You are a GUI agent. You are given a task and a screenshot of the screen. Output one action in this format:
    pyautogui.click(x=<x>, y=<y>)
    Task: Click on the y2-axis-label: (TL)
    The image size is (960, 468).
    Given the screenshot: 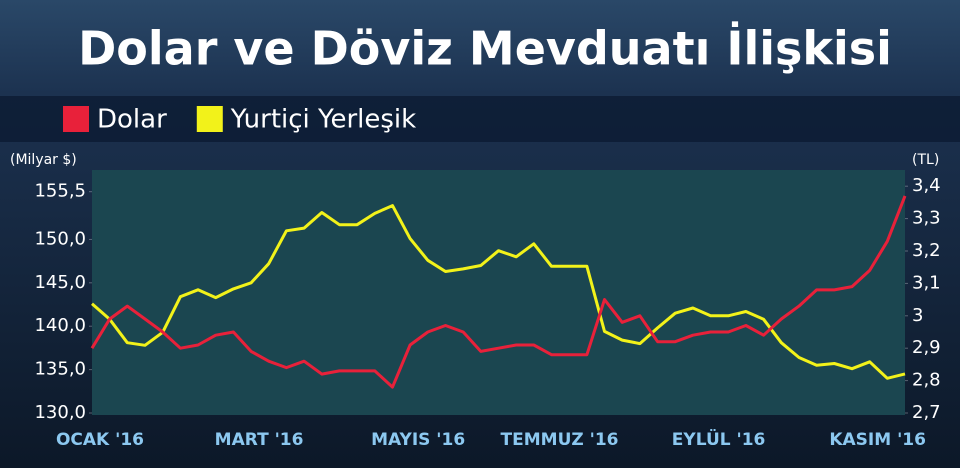 What is the action you would take?
    pyautogui.click(x=925, y=160)
    